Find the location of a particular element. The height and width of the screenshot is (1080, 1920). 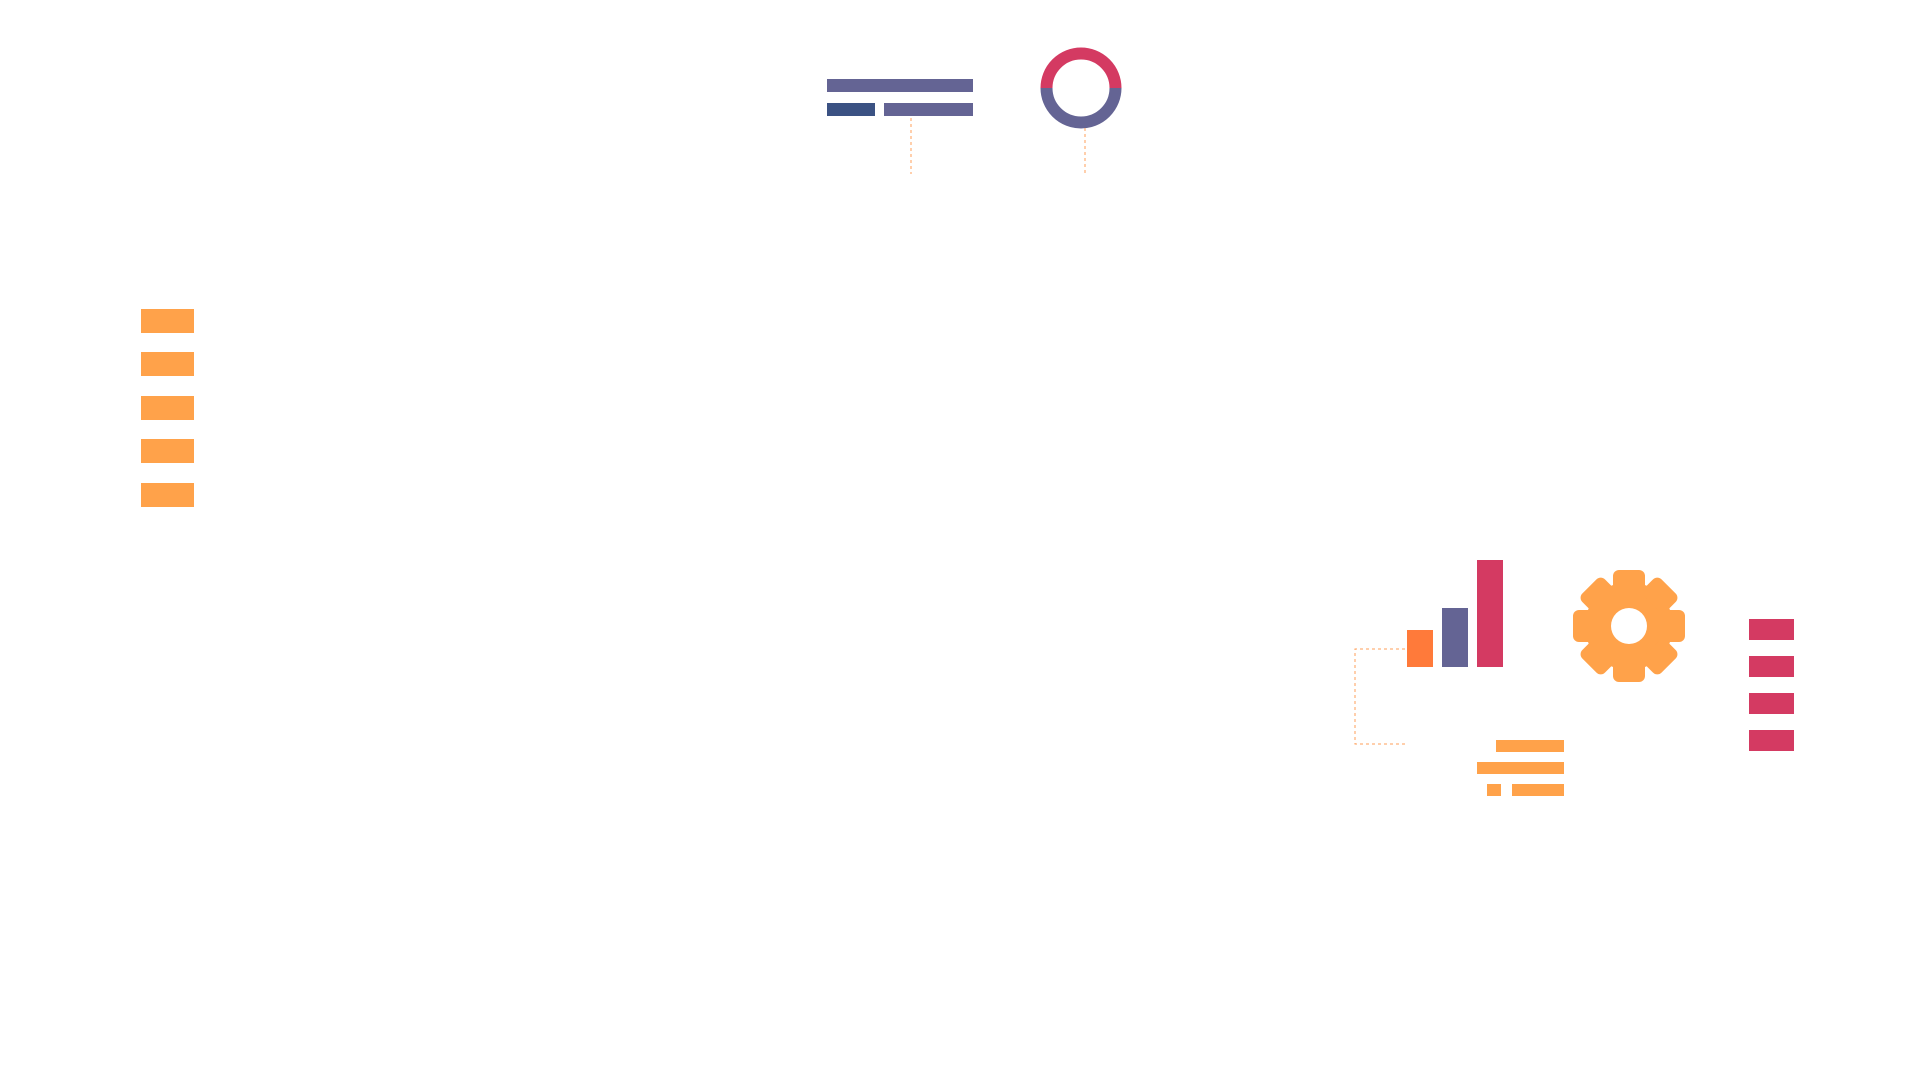

crimson-stack-icon is located at coordinates (1771, 685).